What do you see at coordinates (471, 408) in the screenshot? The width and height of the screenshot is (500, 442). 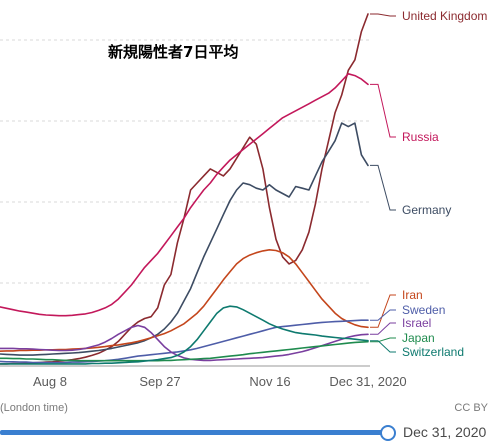 I see `license-badge: CC BY` at bounding box center [471, 408].